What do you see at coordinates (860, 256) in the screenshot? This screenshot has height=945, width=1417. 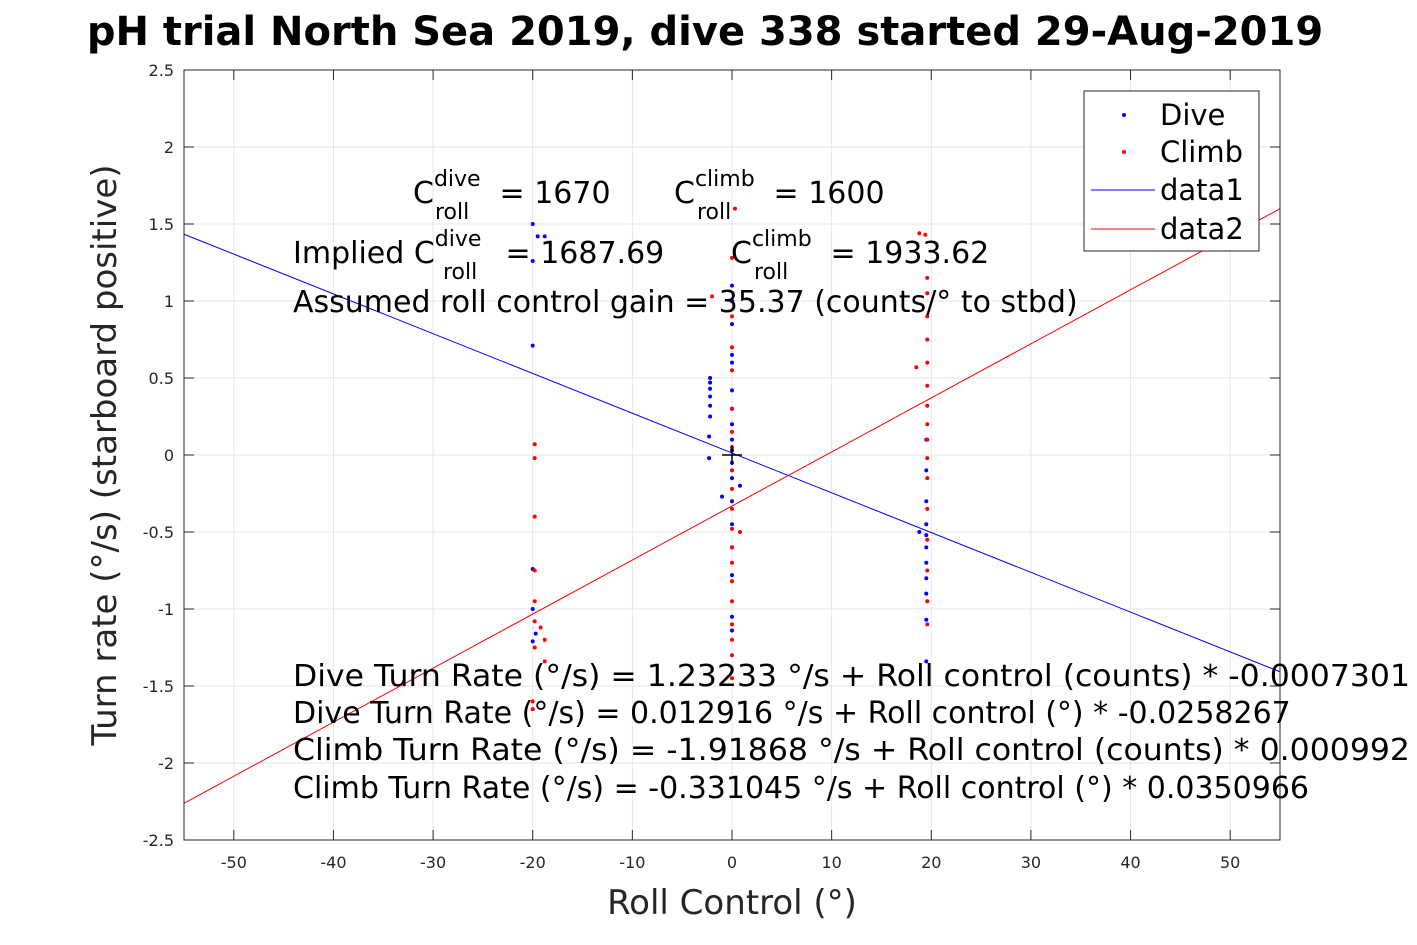 I see `annotation-implied-climb: Cclimb roll = 1933.62` at bounding box center [860, 256].